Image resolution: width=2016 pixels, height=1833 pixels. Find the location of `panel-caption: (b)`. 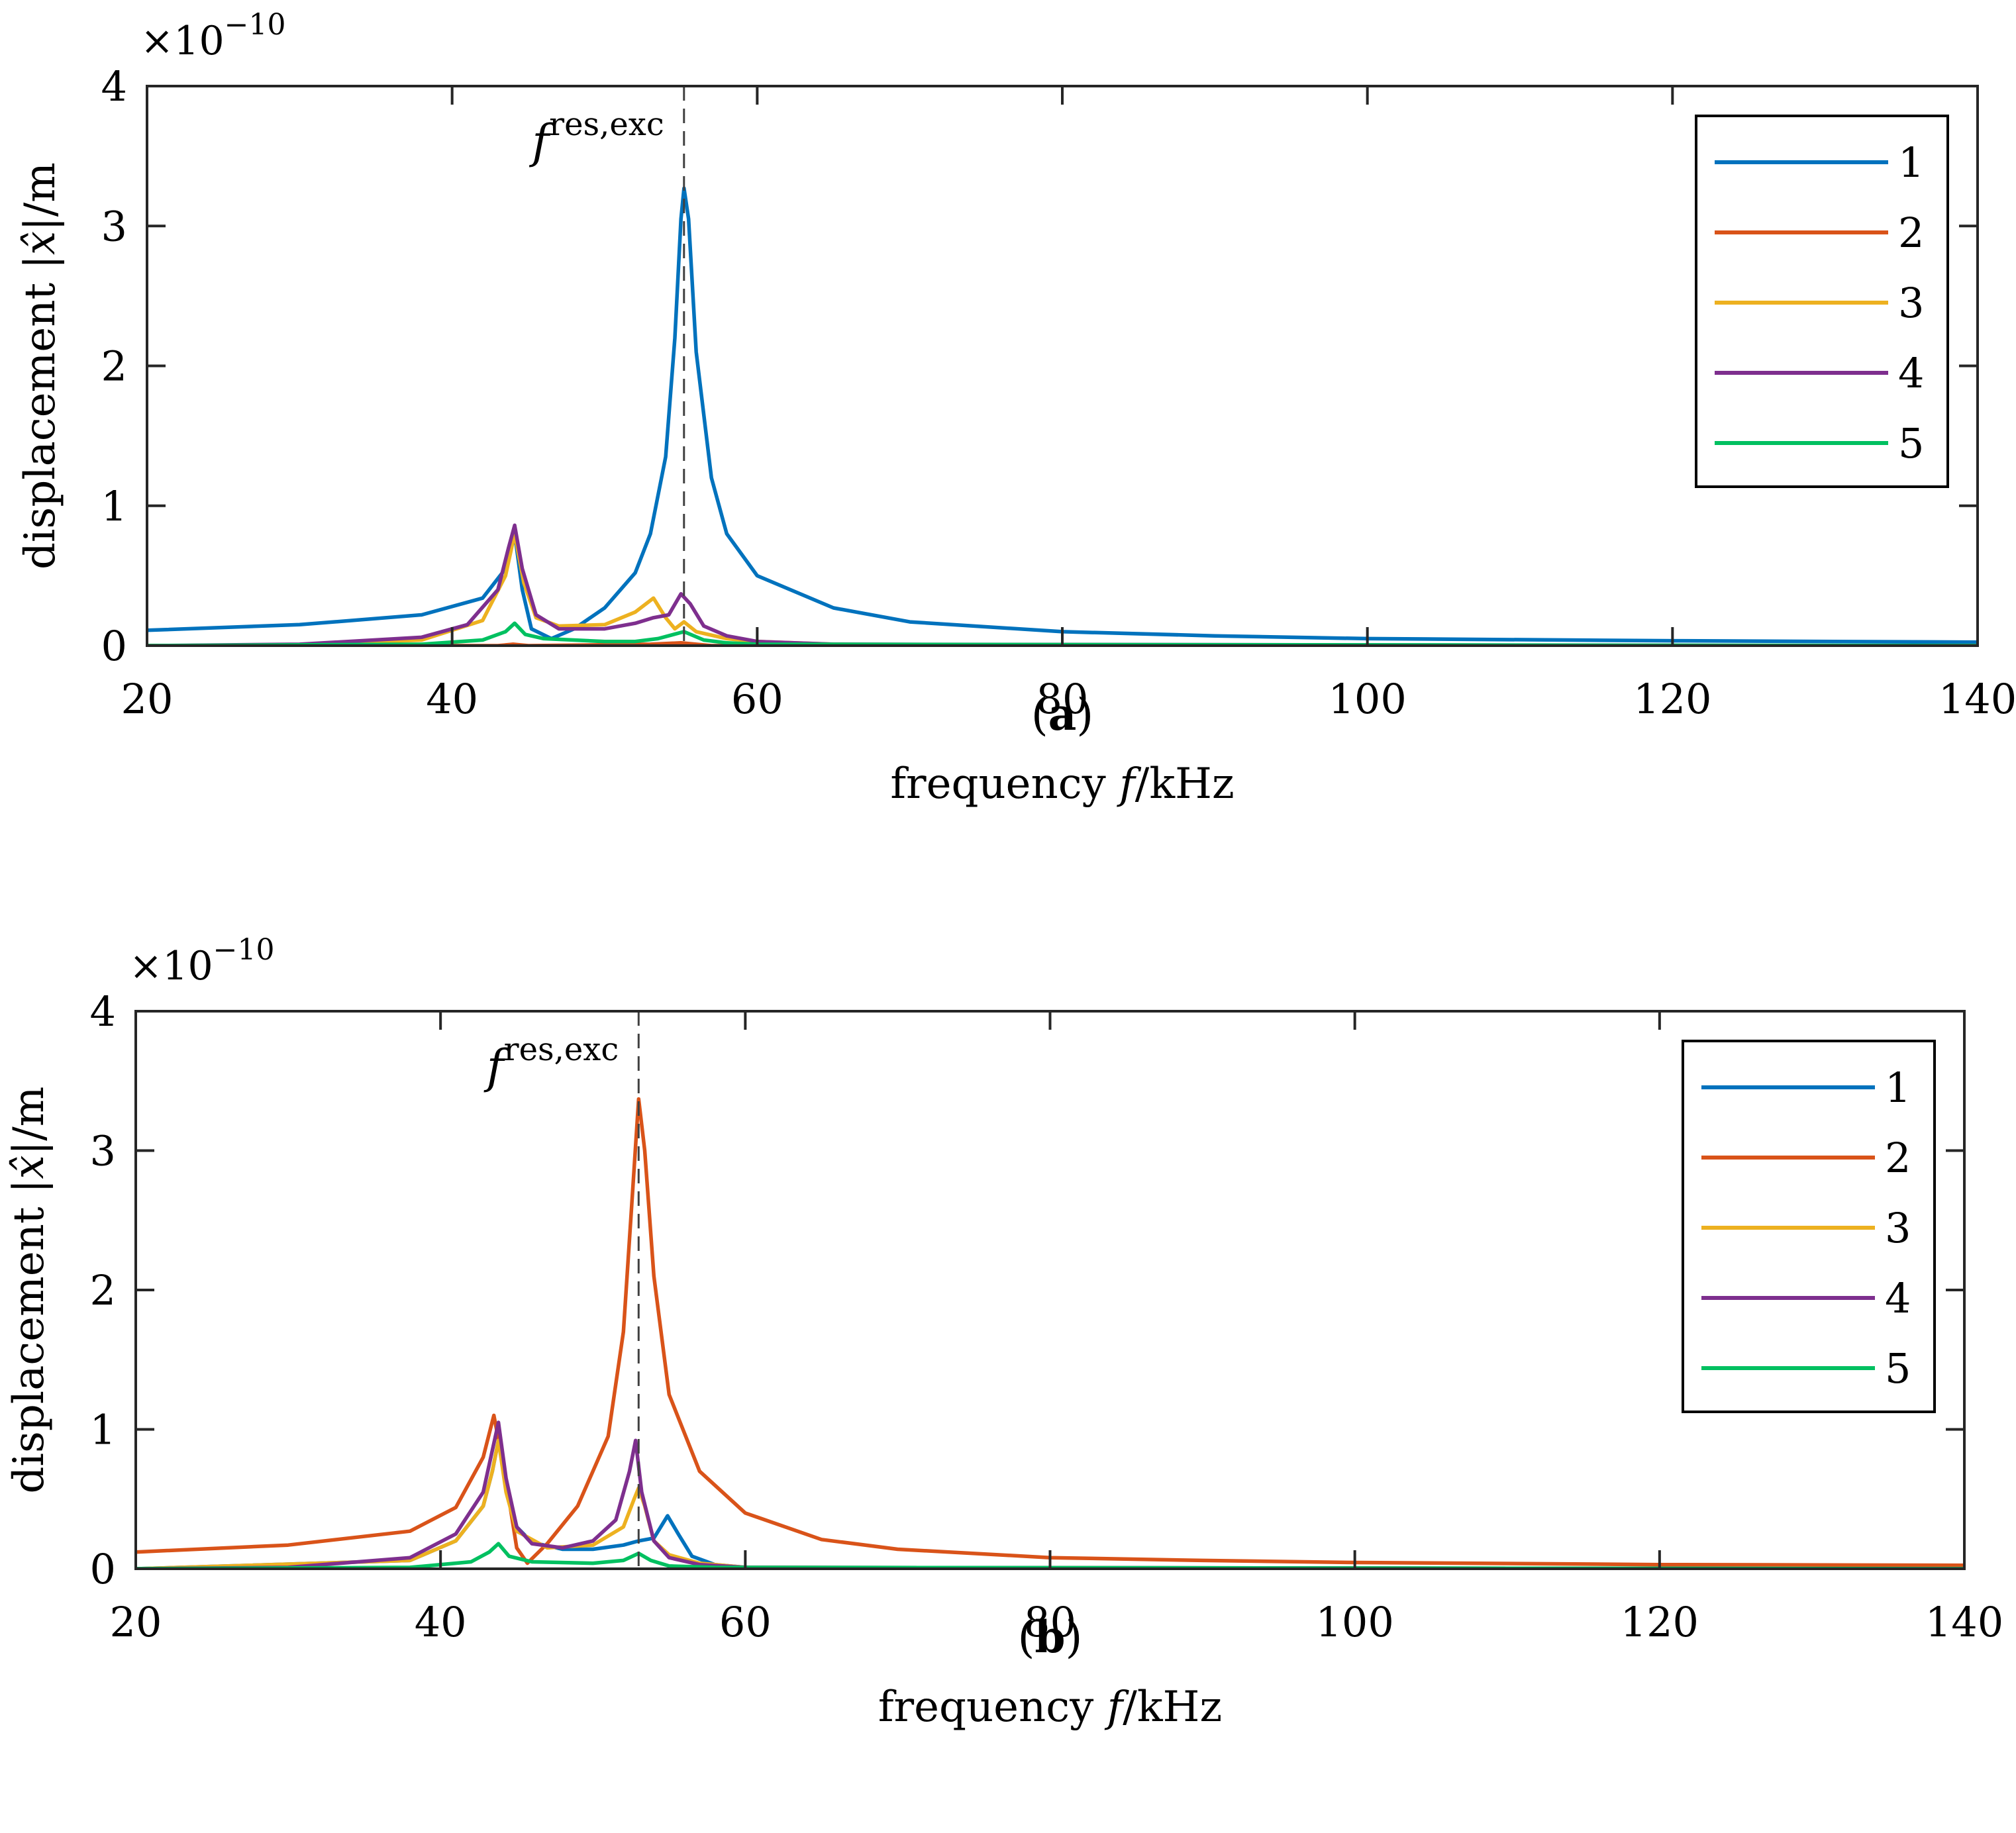

panel-caption: (b) is located at coordinates (1050, 1637).